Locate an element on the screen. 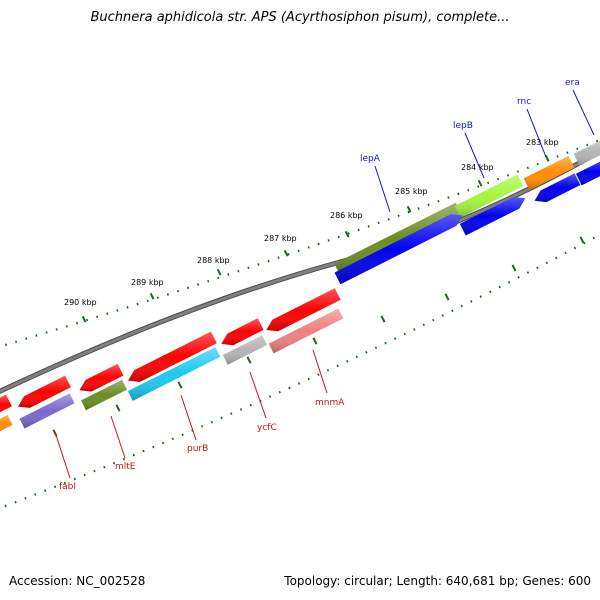 This screenshot has width=600, height=600. gene-edge-cds is located at coordinates (6, 403).